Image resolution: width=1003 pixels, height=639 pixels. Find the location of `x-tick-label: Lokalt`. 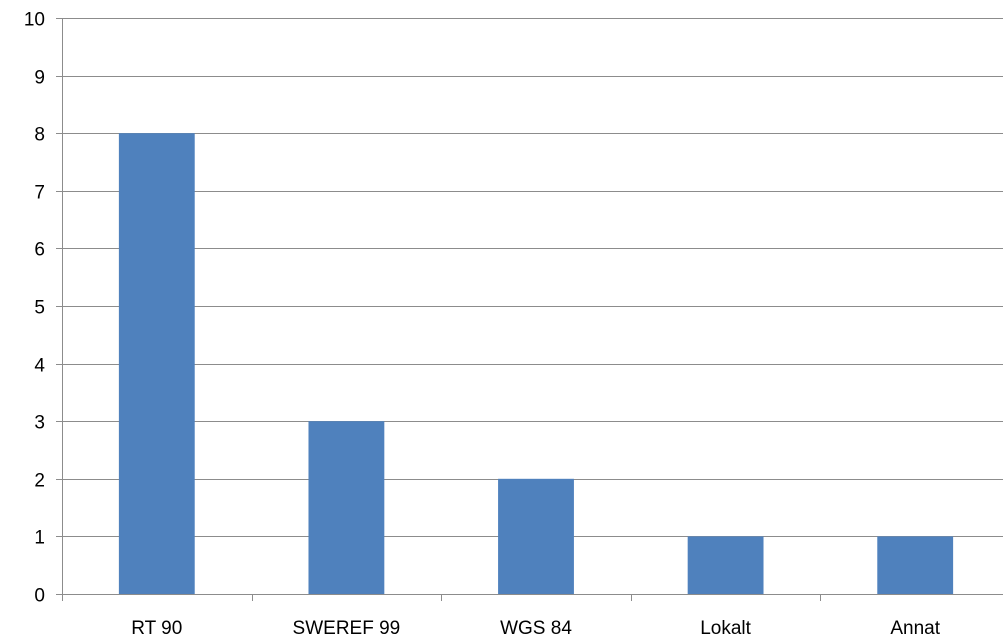

x-tick-label: Lokalt is located at coordinates (725, 628).